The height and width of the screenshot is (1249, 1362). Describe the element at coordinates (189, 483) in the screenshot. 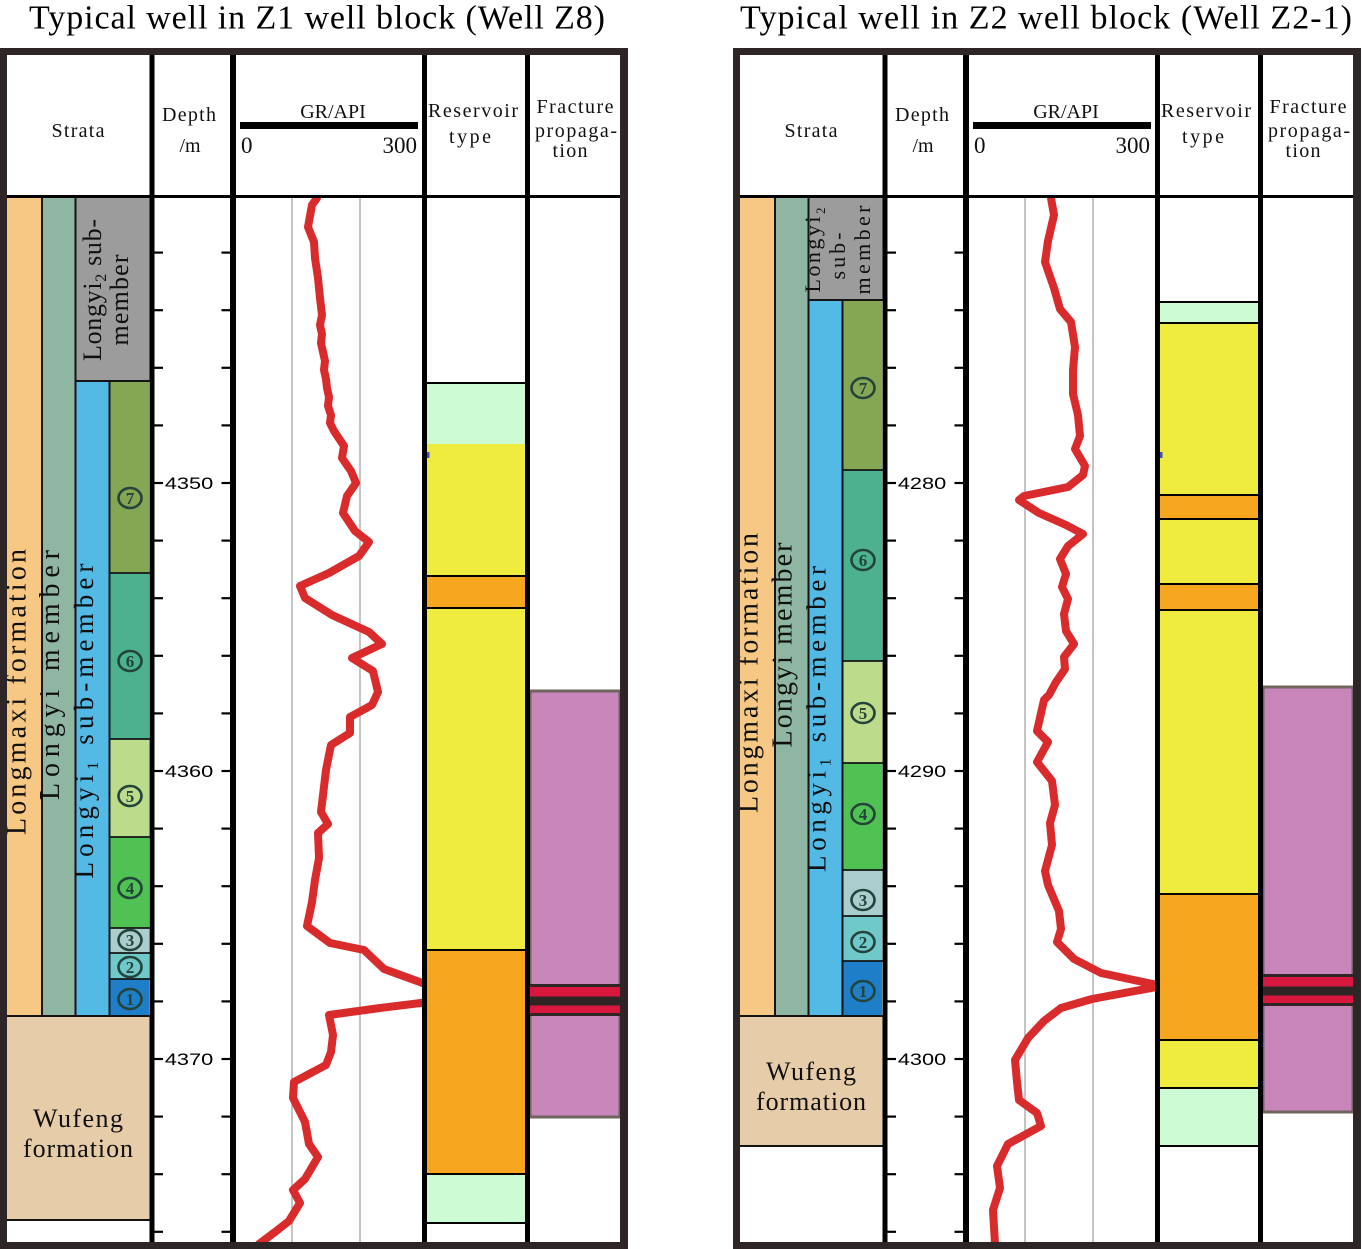

I see `svg-text: 4350` at that location.